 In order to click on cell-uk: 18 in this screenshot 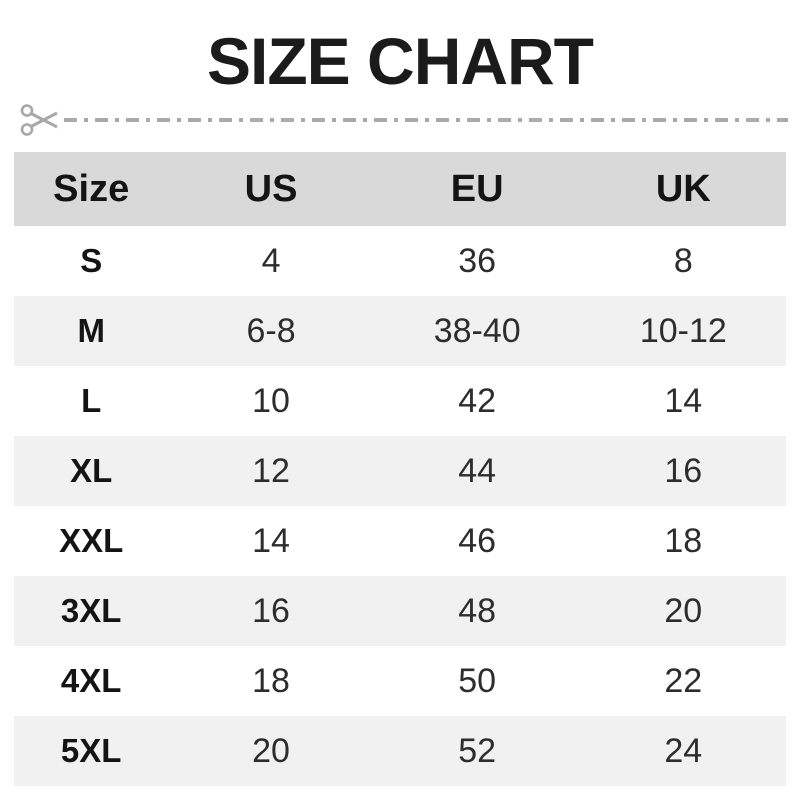, I will do `click(683, 540)`.